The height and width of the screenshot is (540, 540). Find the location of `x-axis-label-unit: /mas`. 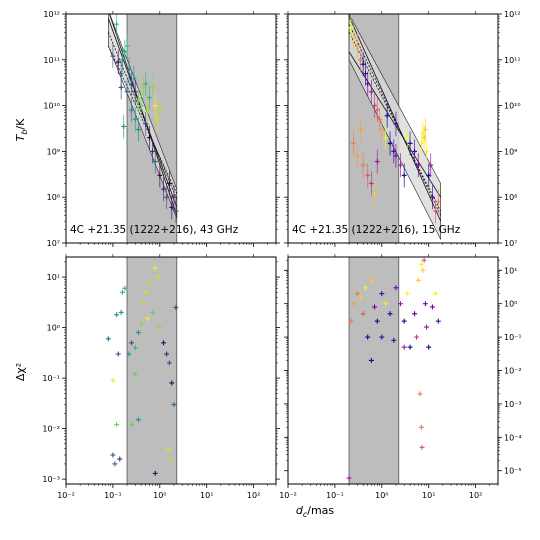

x-axis-label-unit: /mas is located at coordinates (320, 510).